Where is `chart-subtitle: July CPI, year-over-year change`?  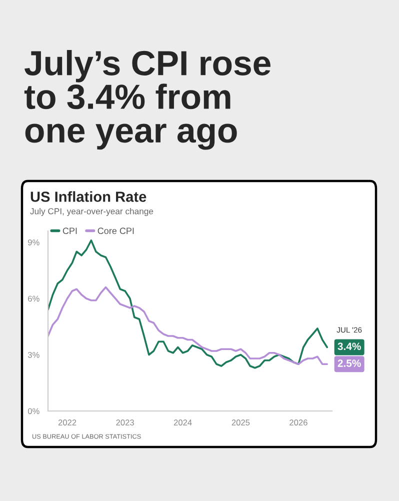 chart-subtitle: July CPI, year-over-year change is located at coordinates (92, 212).